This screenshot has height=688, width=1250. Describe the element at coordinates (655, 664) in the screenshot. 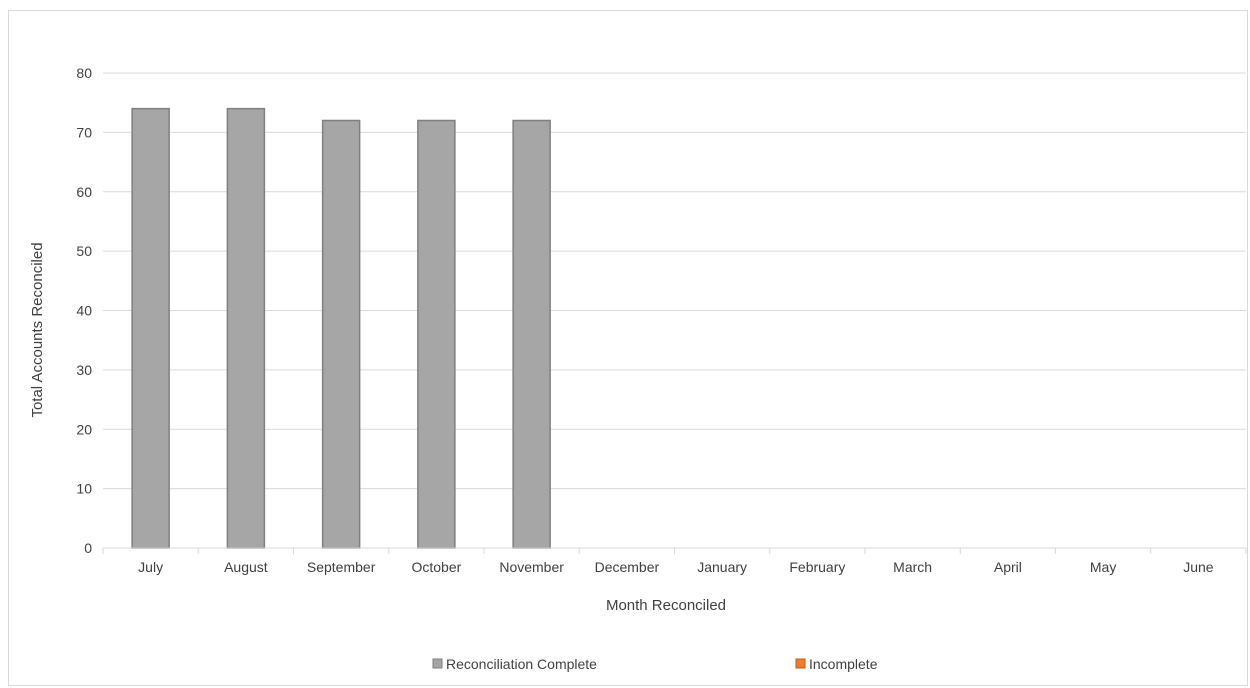

I see `legend: Reconciliation Complete Incomplete` at that location.